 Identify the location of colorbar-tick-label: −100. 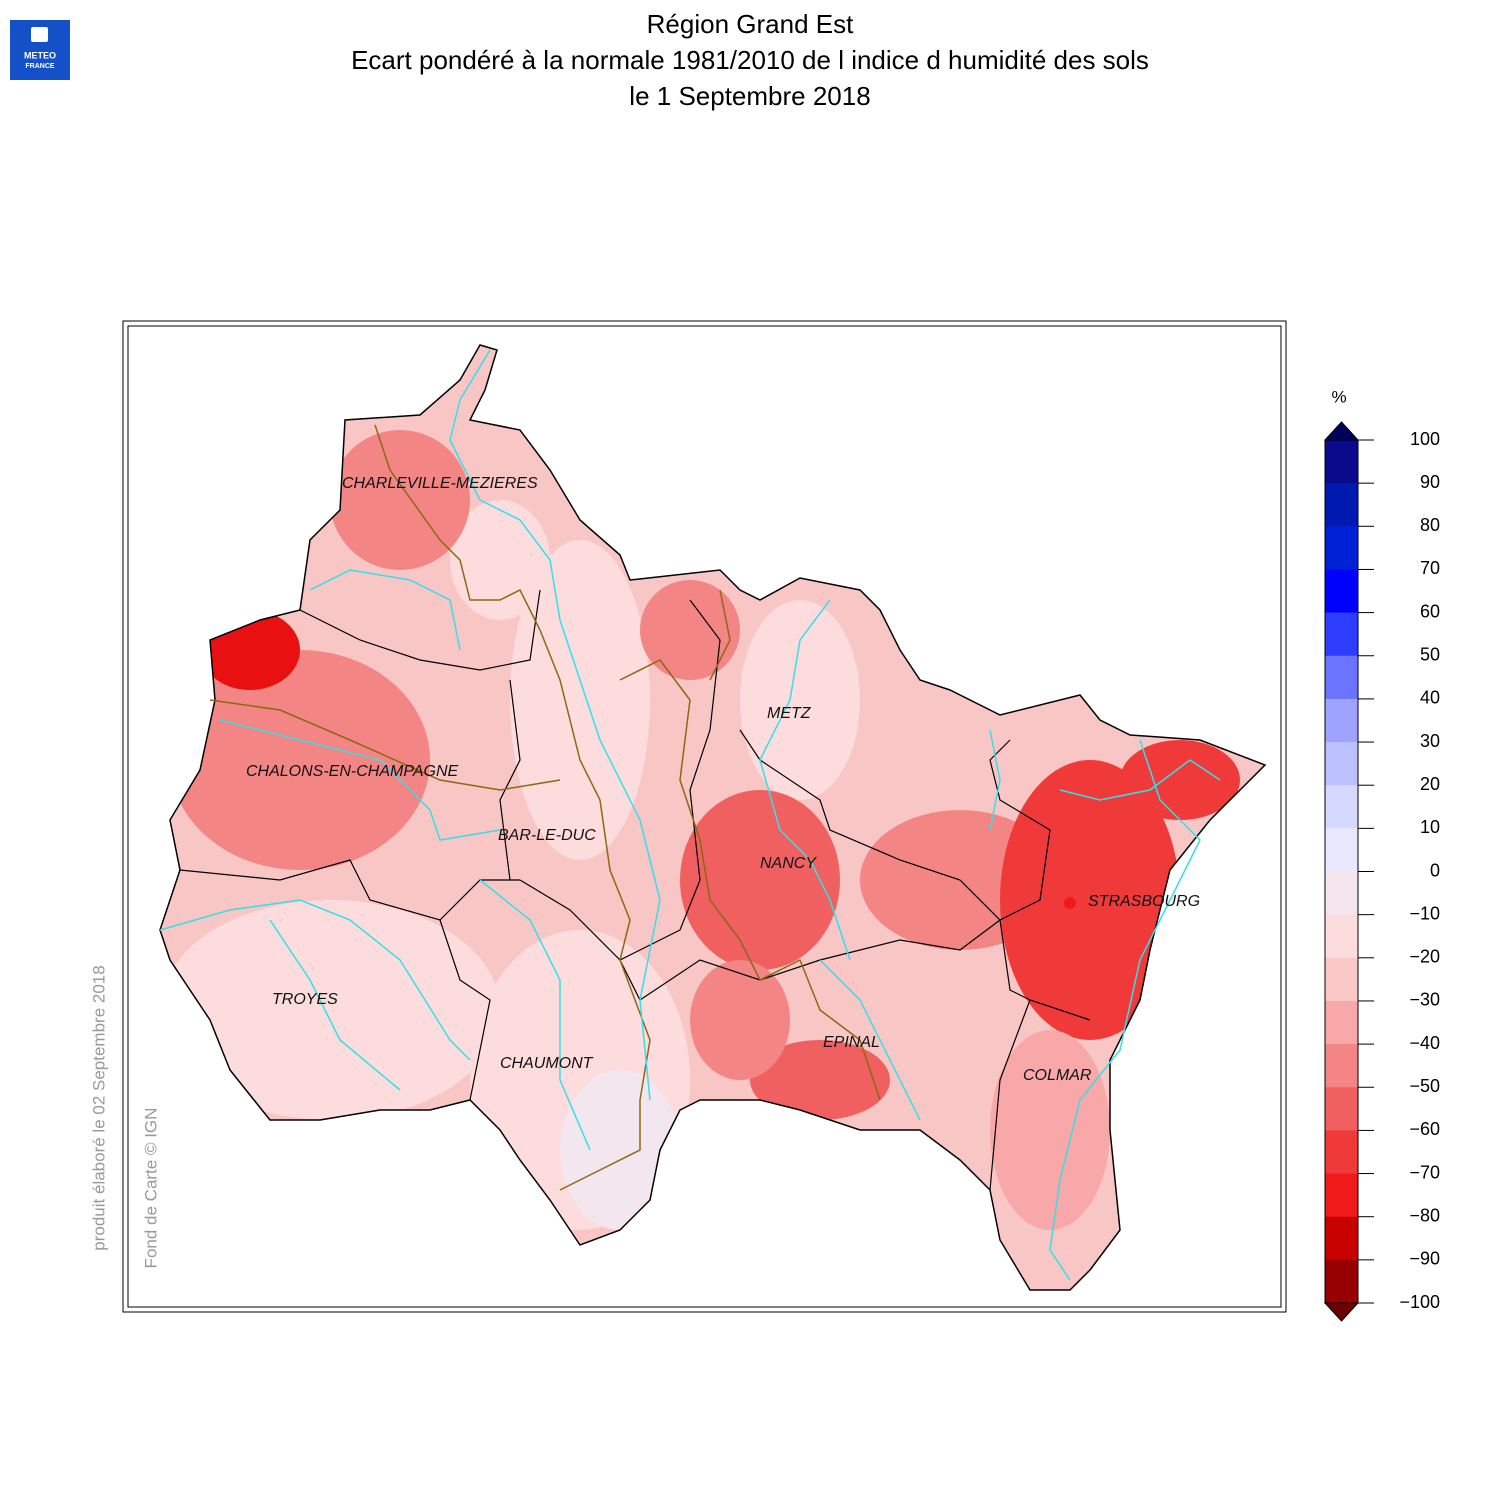
(1419, 1302).